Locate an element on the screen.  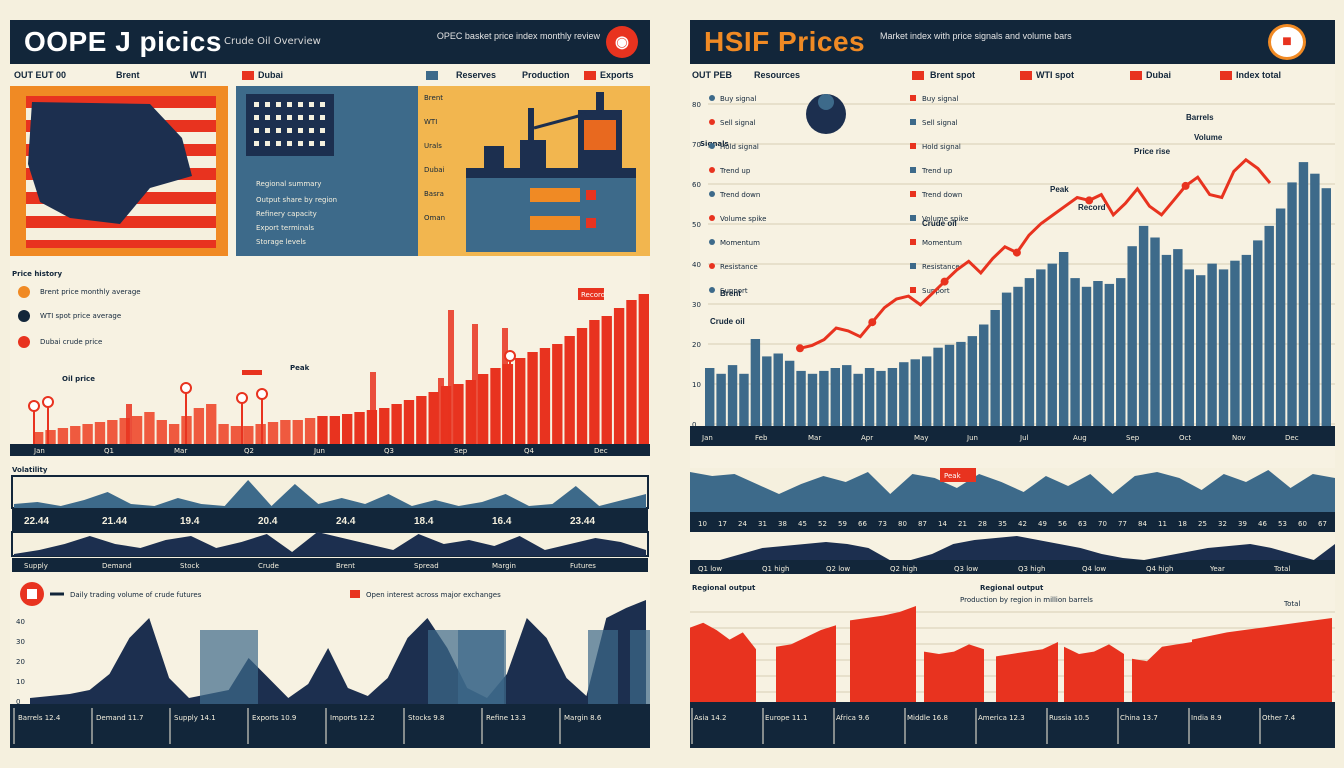
legend-item: Brent spot is located at coordinates (952, 75).